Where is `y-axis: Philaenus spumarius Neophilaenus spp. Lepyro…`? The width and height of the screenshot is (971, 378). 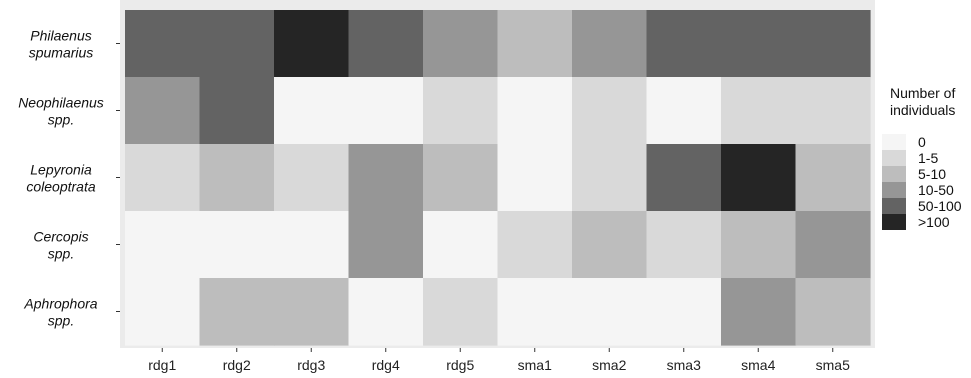
y-axis: Philaenus spumarius Neophilaenus spp. Lepyro… is located at coordinates (69, 178).